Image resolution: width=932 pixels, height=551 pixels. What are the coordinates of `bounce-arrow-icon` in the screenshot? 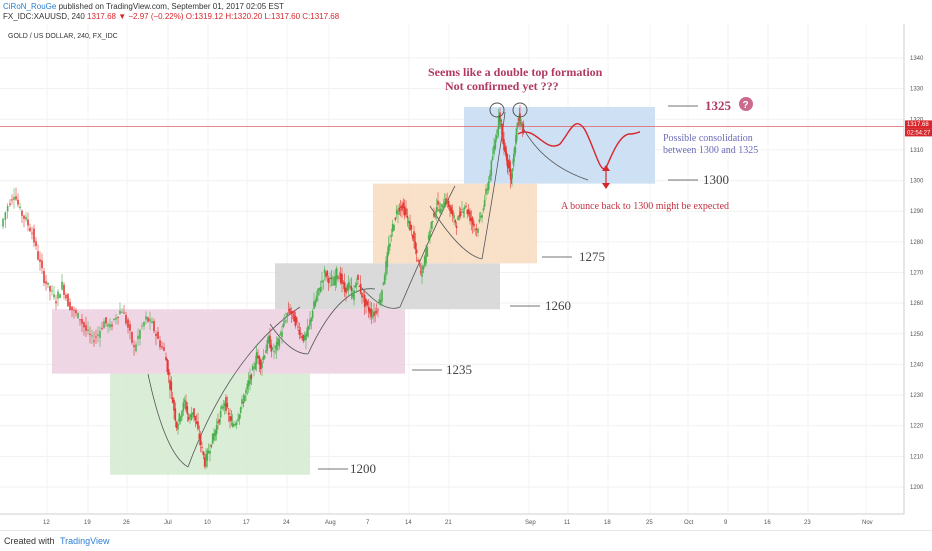 It's located at (606, 177).